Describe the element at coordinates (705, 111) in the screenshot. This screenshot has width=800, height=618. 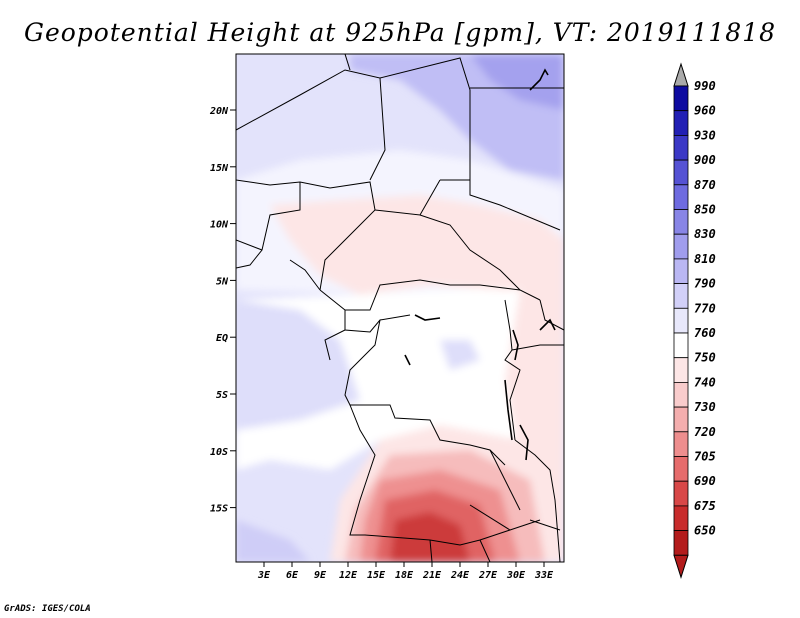
I see `colorbar-label: 960` at that location.